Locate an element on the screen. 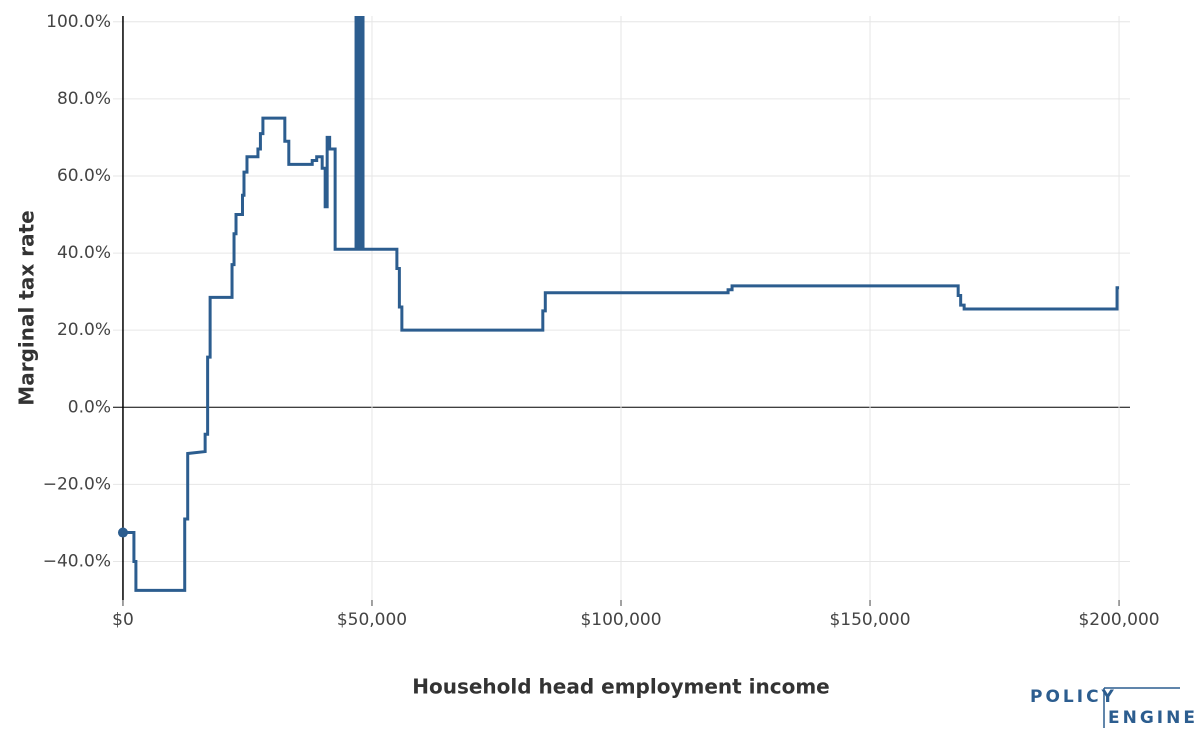 This screenshot has width=1200, height=746. y-axis-title: Marginal tax rate is located at coordinates (27, 307).